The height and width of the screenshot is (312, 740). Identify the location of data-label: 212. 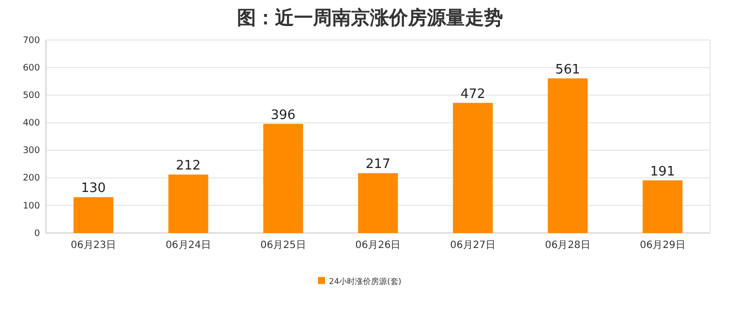
(188, 166).